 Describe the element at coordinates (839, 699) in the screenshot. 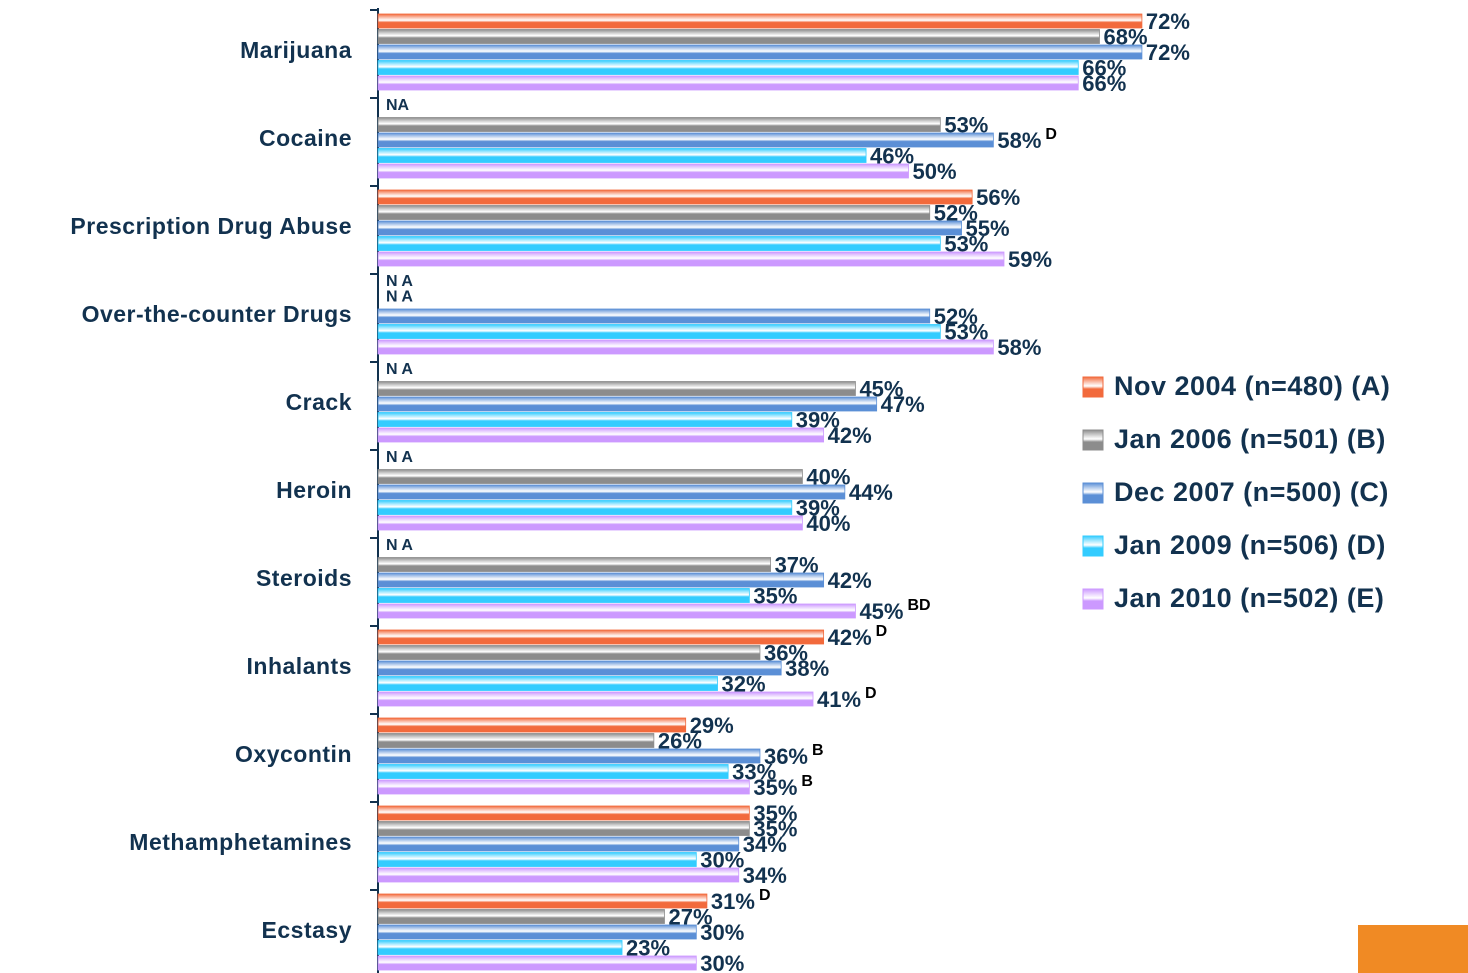

I see `value-label: 41%` at that location.